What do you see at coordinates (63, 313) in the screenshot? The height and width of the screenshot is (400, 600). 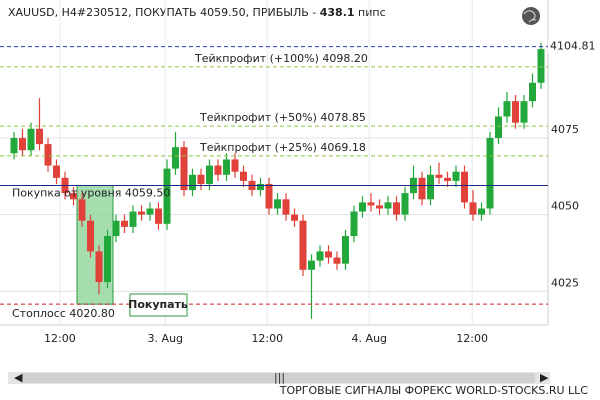 I see `level-label: Стоплосс 4020.80` at bounding box center [63, 313].